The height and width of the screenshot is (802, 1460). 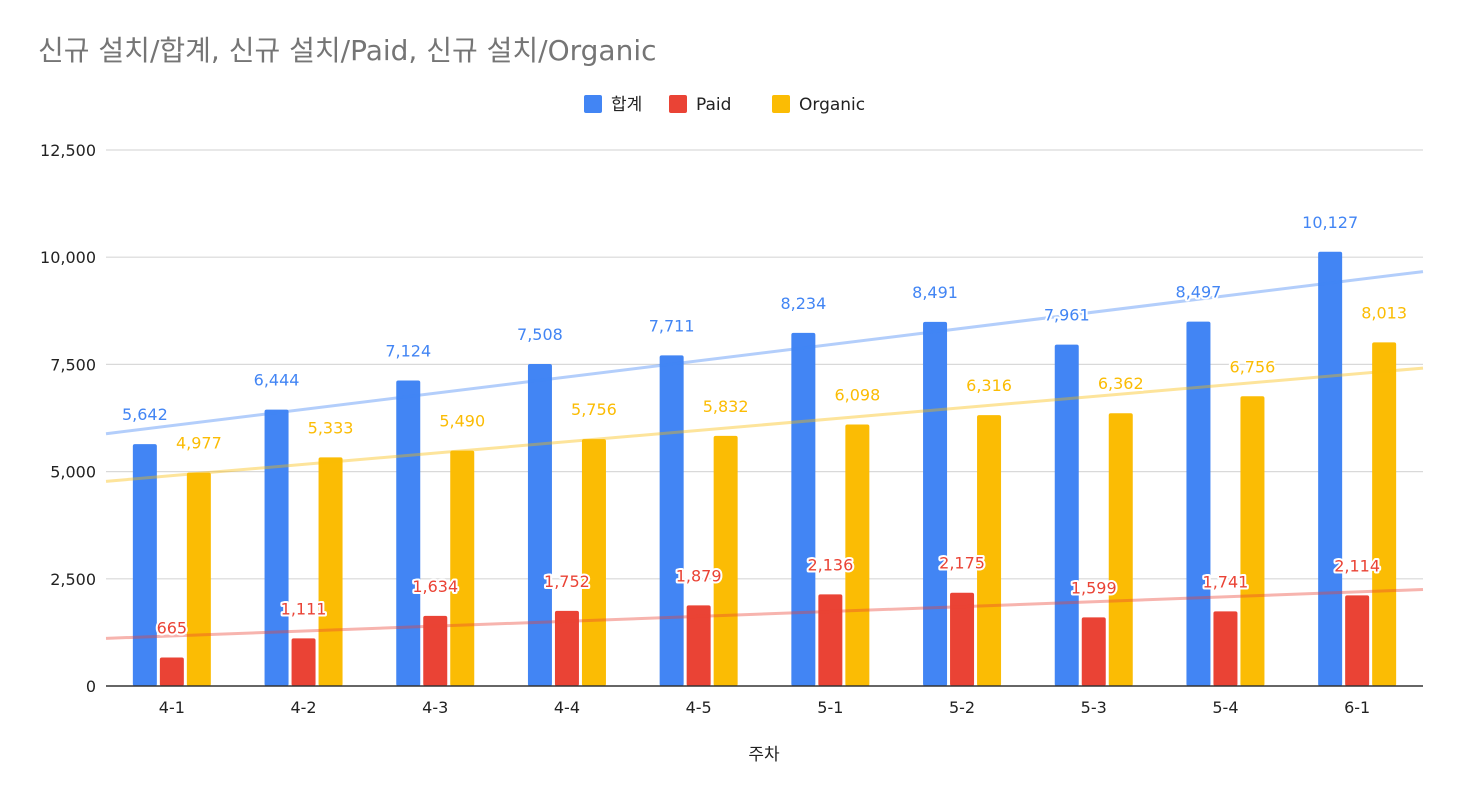 What do you see at coordinates (1357, 565) in the screenshot?
I see `data-label-Paid-6-1: 2,114` at bounding box center [1357, 565].